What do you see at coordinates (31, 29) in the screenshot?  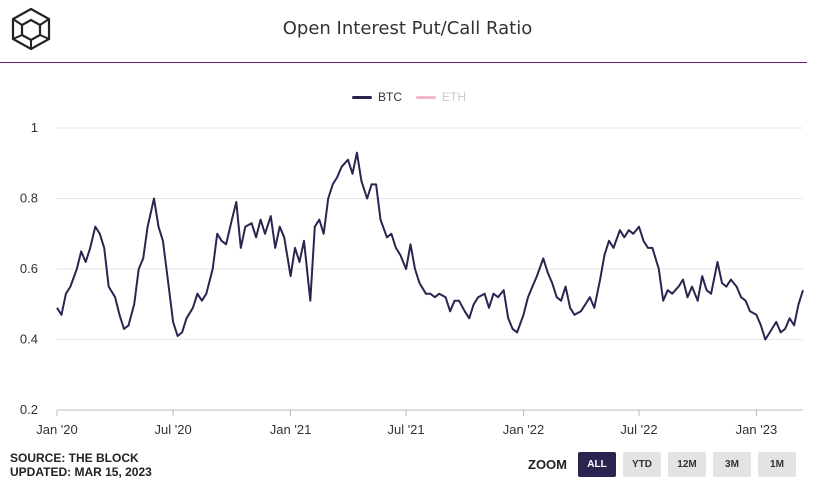 I see `the-block-logo-icon` at bounding box center [31, 29].